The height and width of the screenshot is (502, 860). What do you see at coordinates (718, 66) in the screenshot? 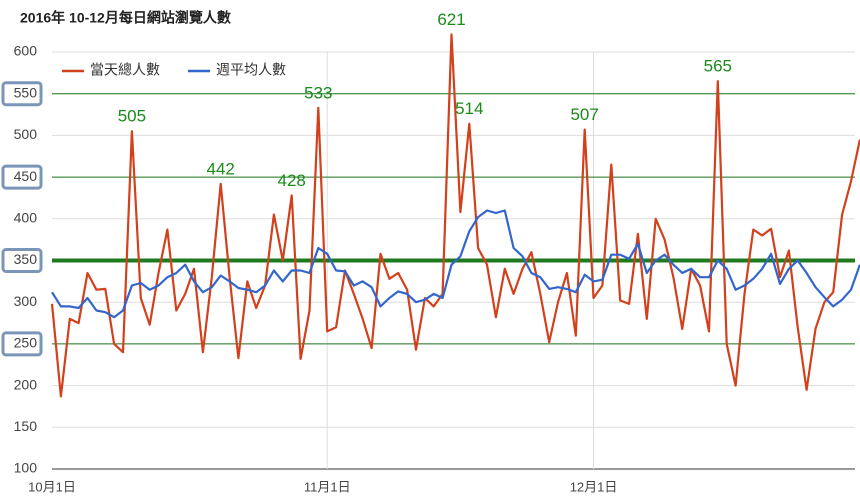
I see `data-label: 565` at bounding box center [718, 66].